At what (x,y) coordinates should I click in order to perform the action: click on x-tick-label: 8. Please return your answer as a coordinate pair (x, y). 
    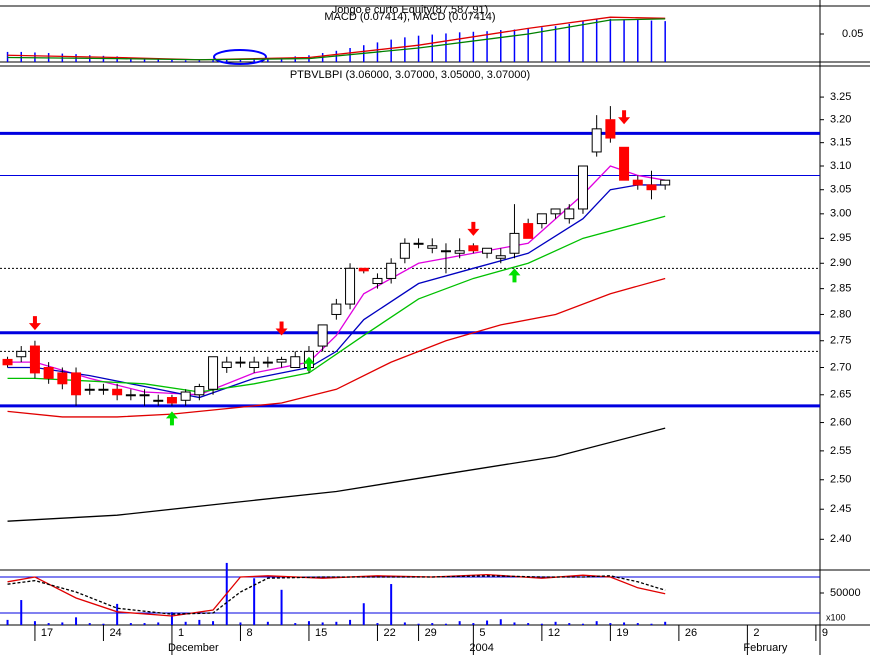
    Looking at the image, I should click on (249, 633).